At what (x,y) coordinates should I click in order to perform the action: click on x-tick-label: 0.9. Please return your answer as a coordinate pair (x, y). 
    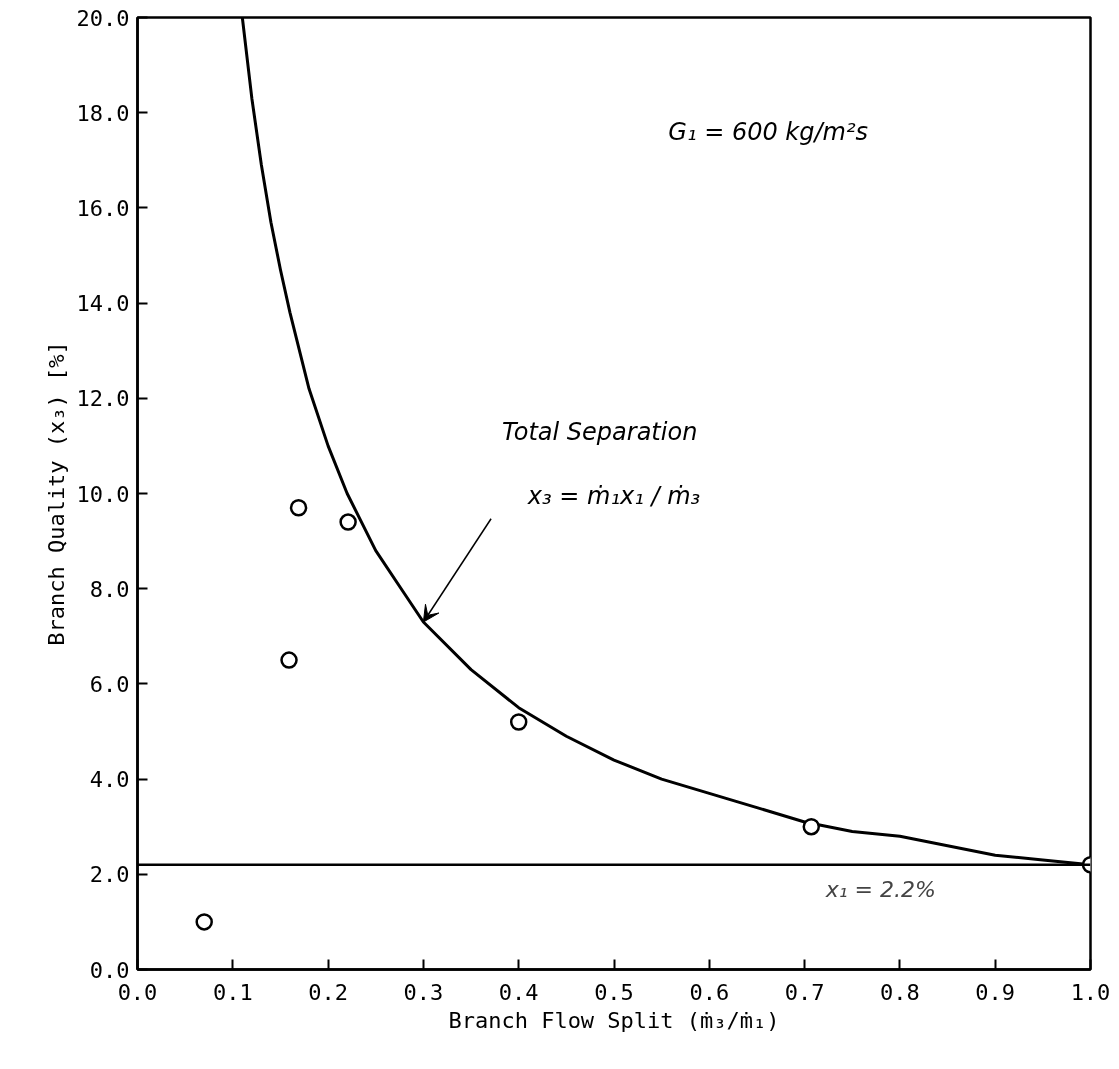
    Looking at the image, I should click on (995, 992).